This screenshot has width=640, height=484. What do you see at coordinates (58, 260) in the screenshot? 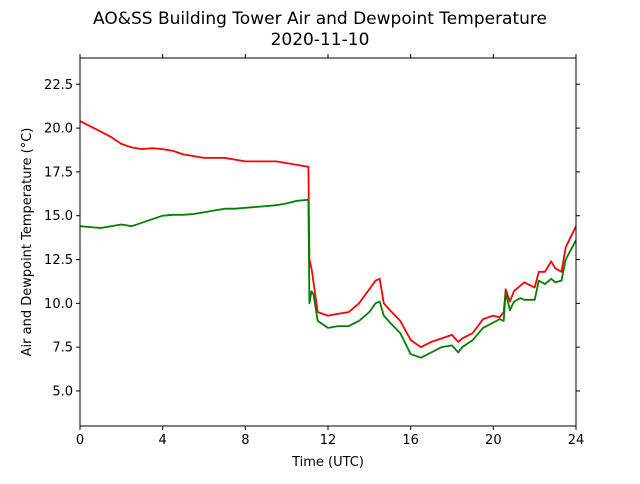
I see `y-tick-label: 12.5` at bounding box center [58, 260].